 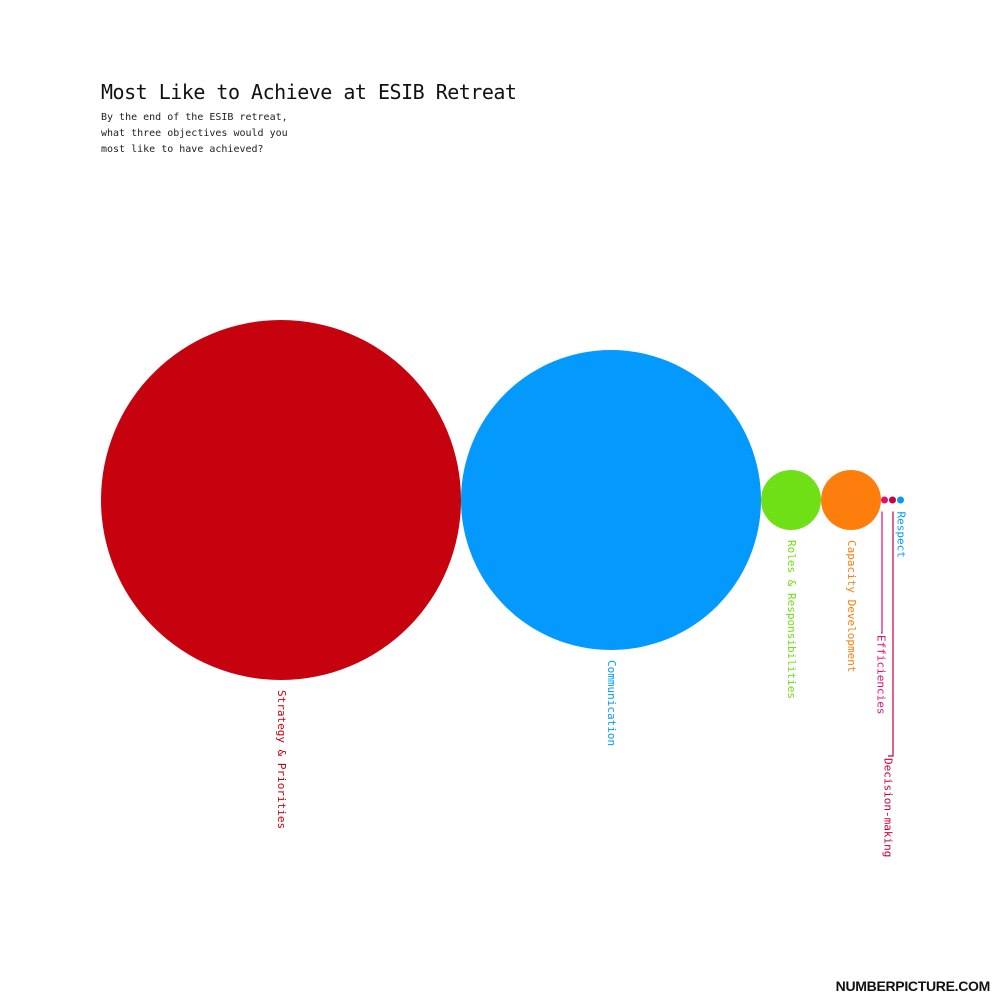 I want to click on bubble-strategy-priorities, so click(x=281, y=500).